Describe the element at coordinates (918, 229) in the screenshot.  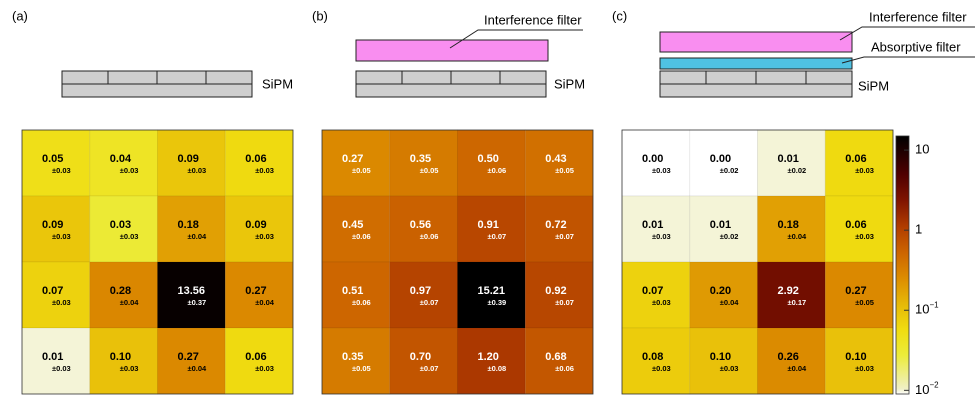
I see `colorbar-tick-label: 1` at that location.